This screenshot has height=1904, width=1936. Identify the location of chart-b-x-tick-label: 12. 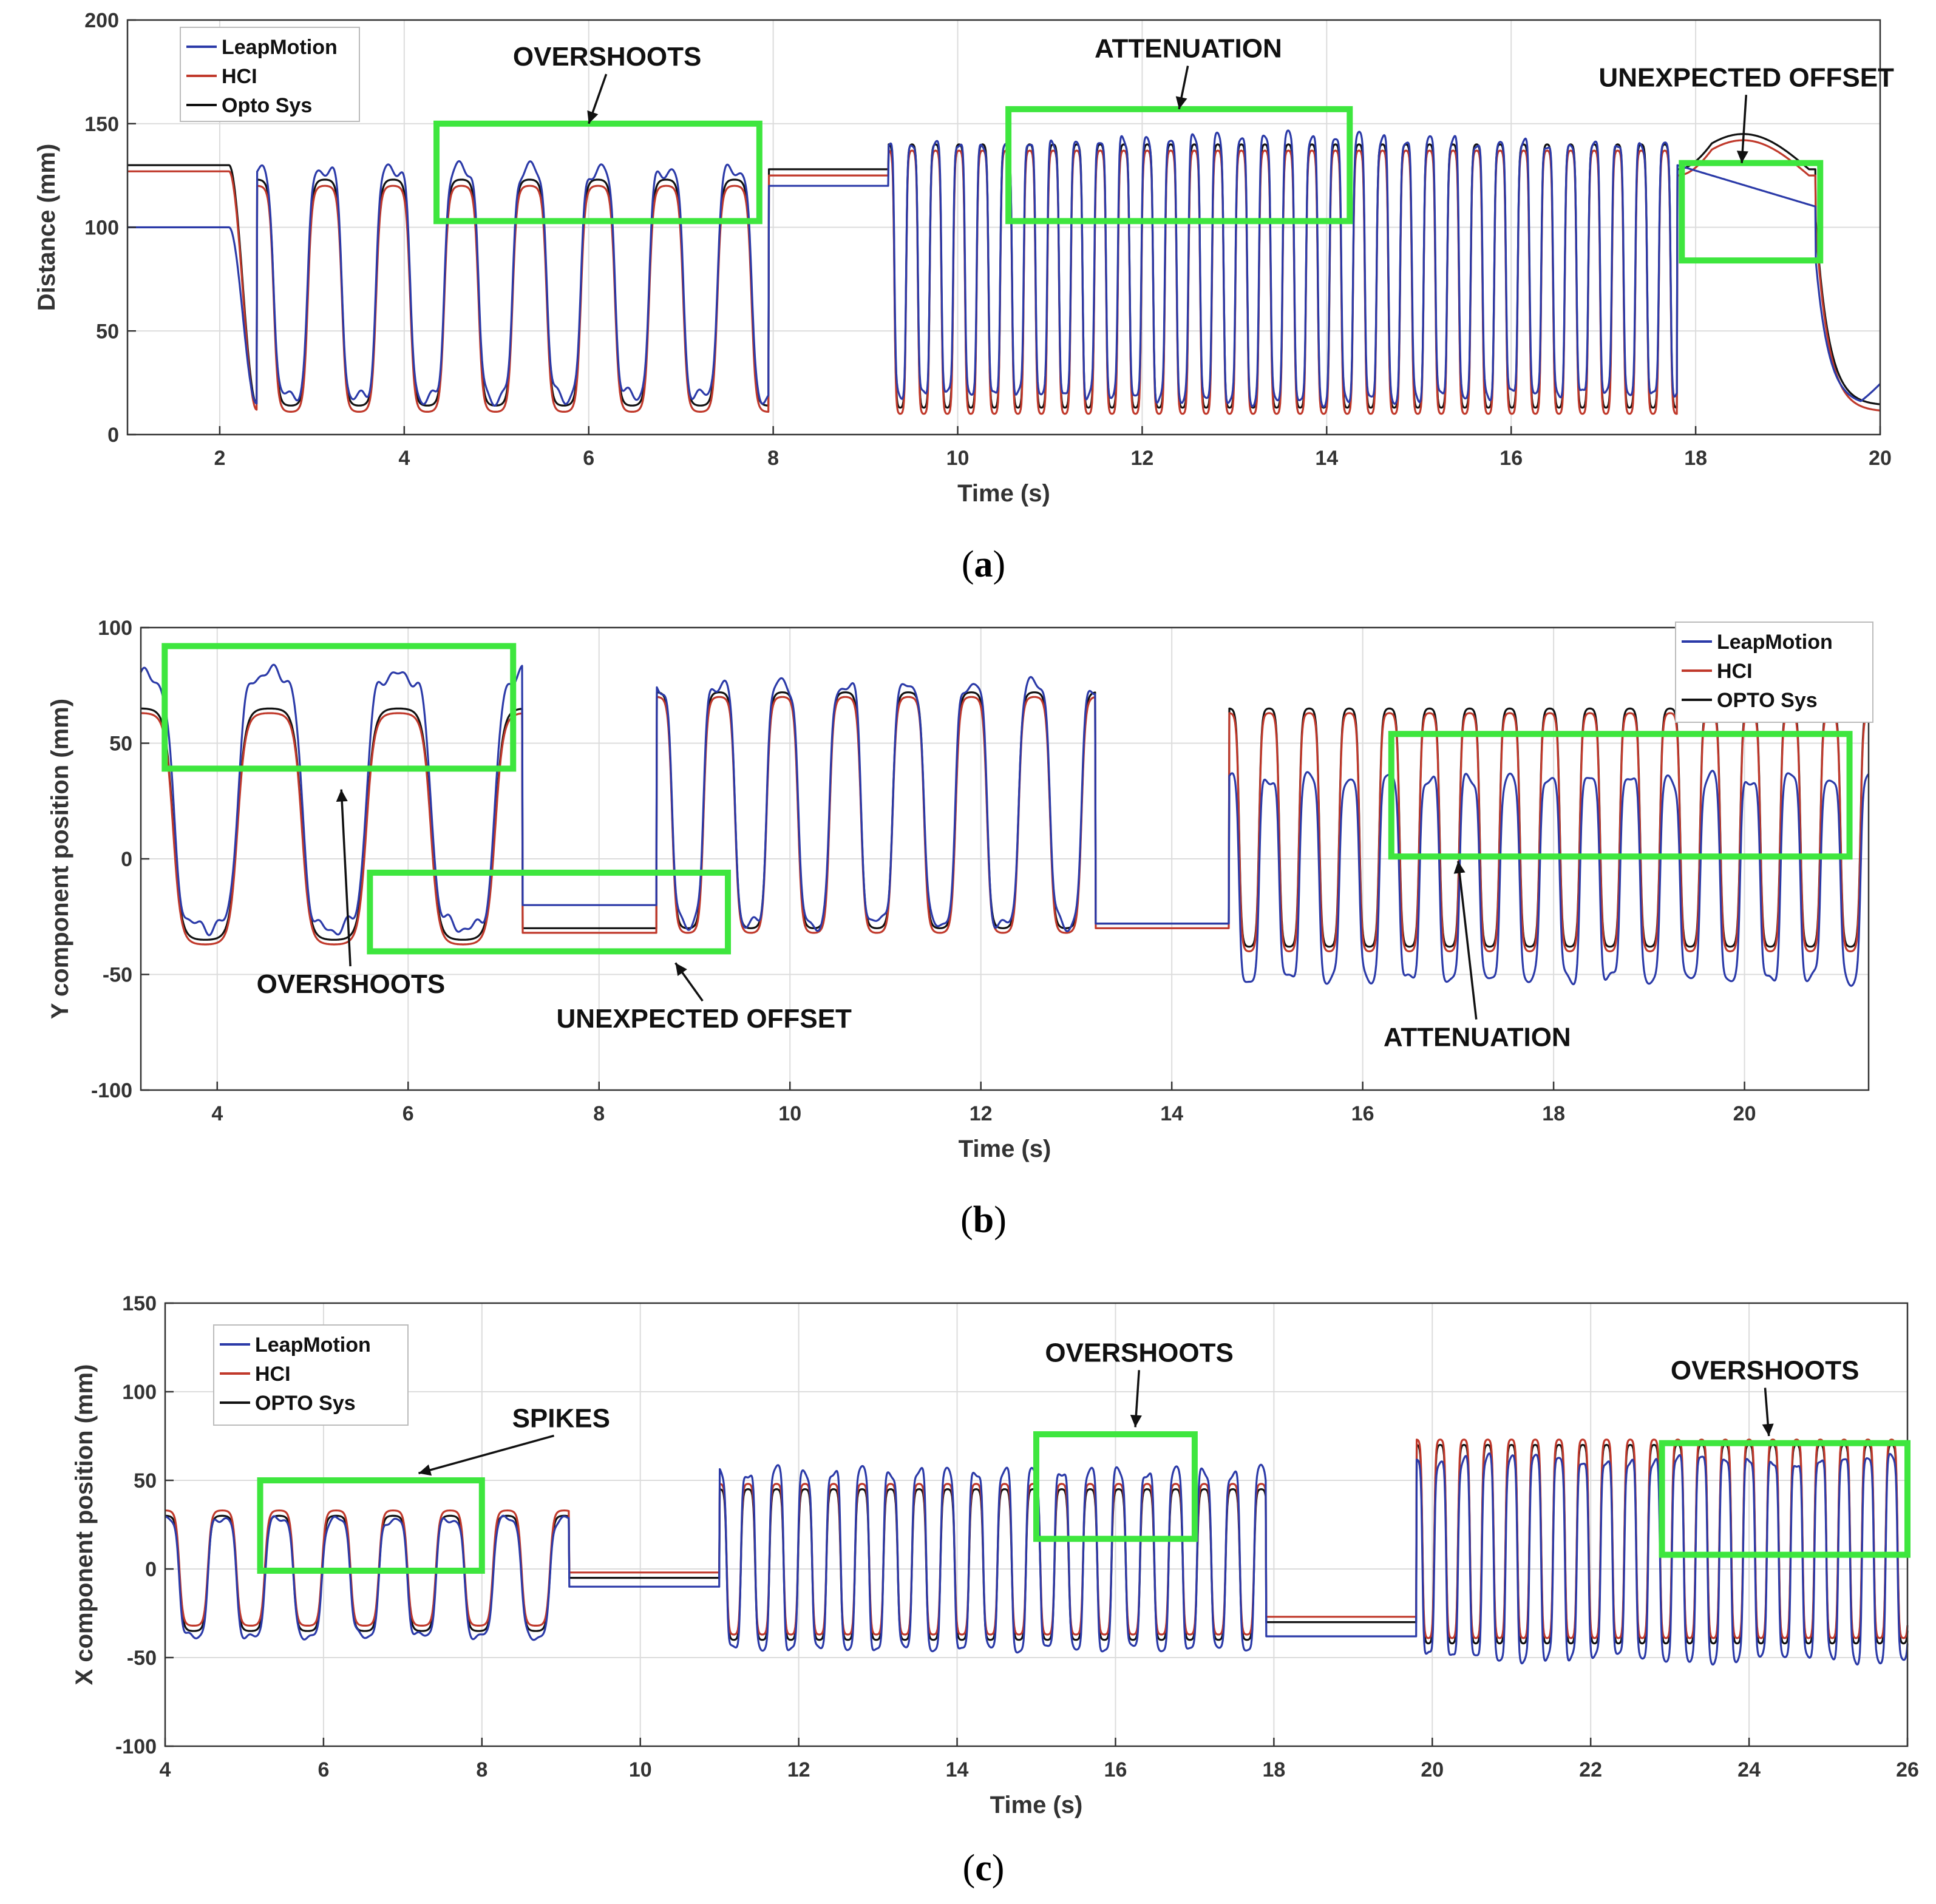
(982, 1113).